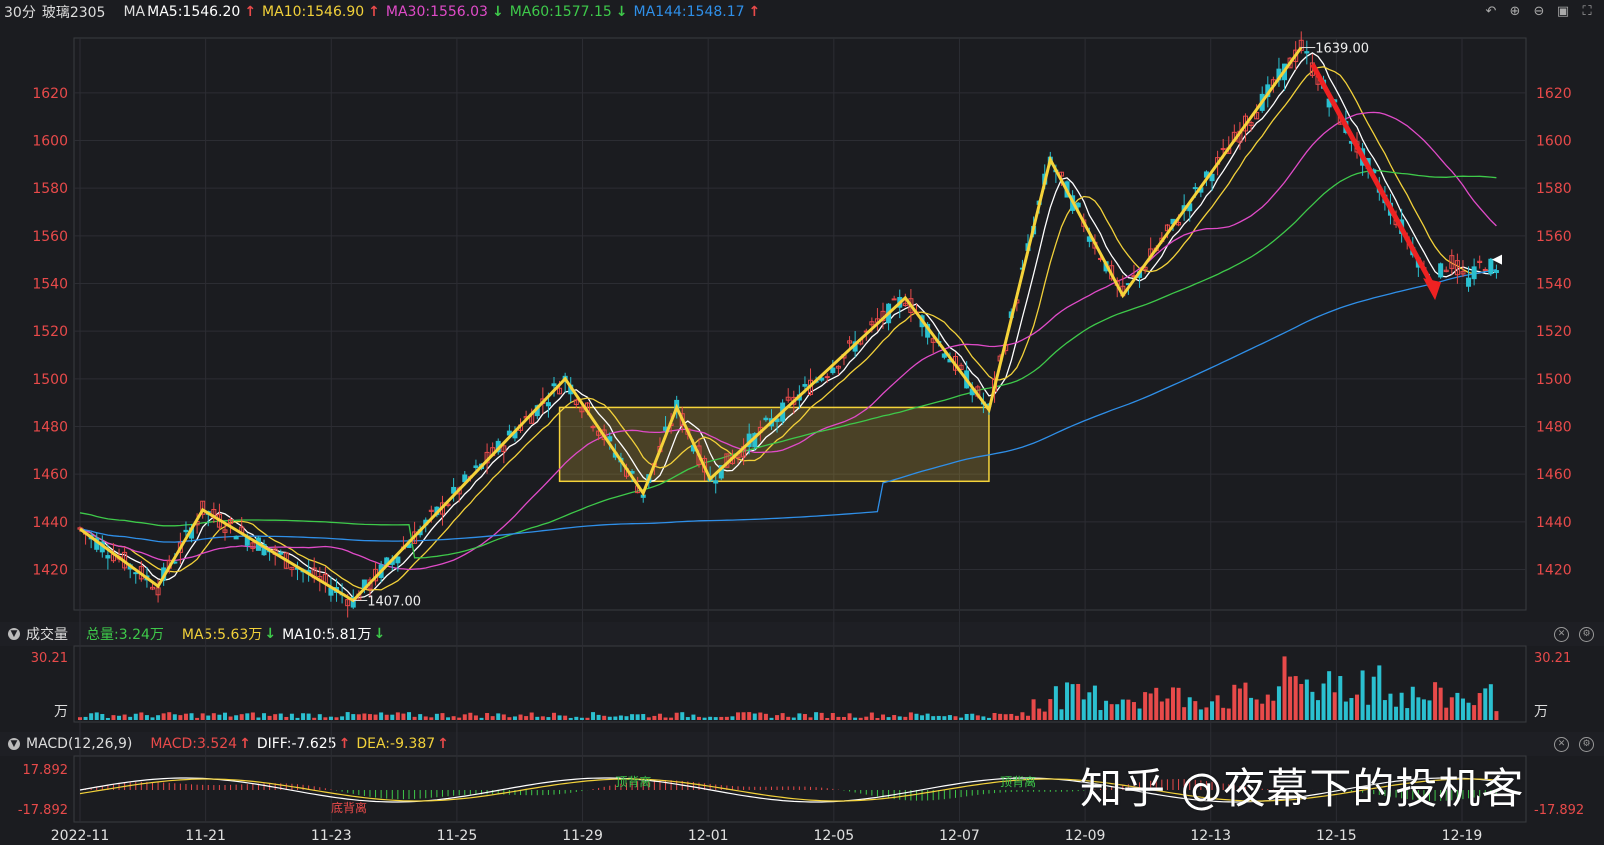 This screenshot has height=845, width=1604. I want to click on y-tick-label-right: 1500, so click(1554, 380).